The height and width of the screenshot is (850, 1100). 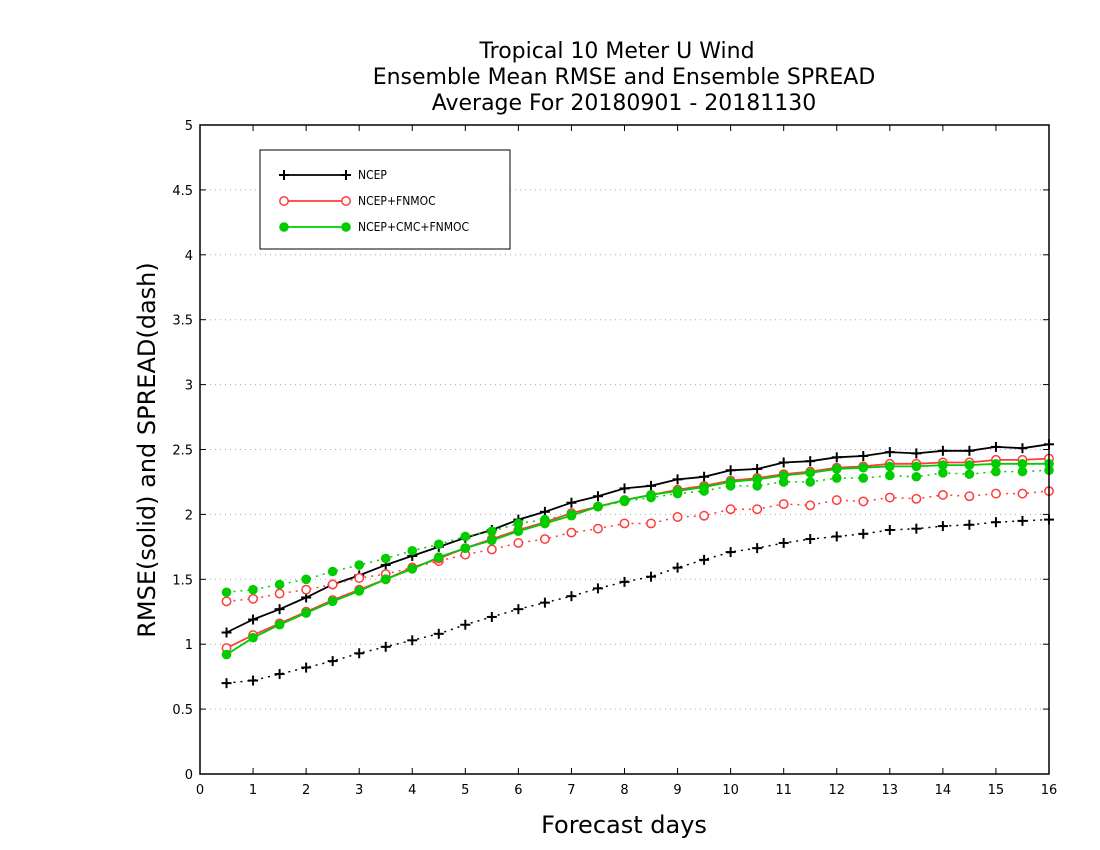 What do you see at coordinates (996, 790) in the screenshot?
I see `x-tick-label: 15` at bounding box center [996, 790].